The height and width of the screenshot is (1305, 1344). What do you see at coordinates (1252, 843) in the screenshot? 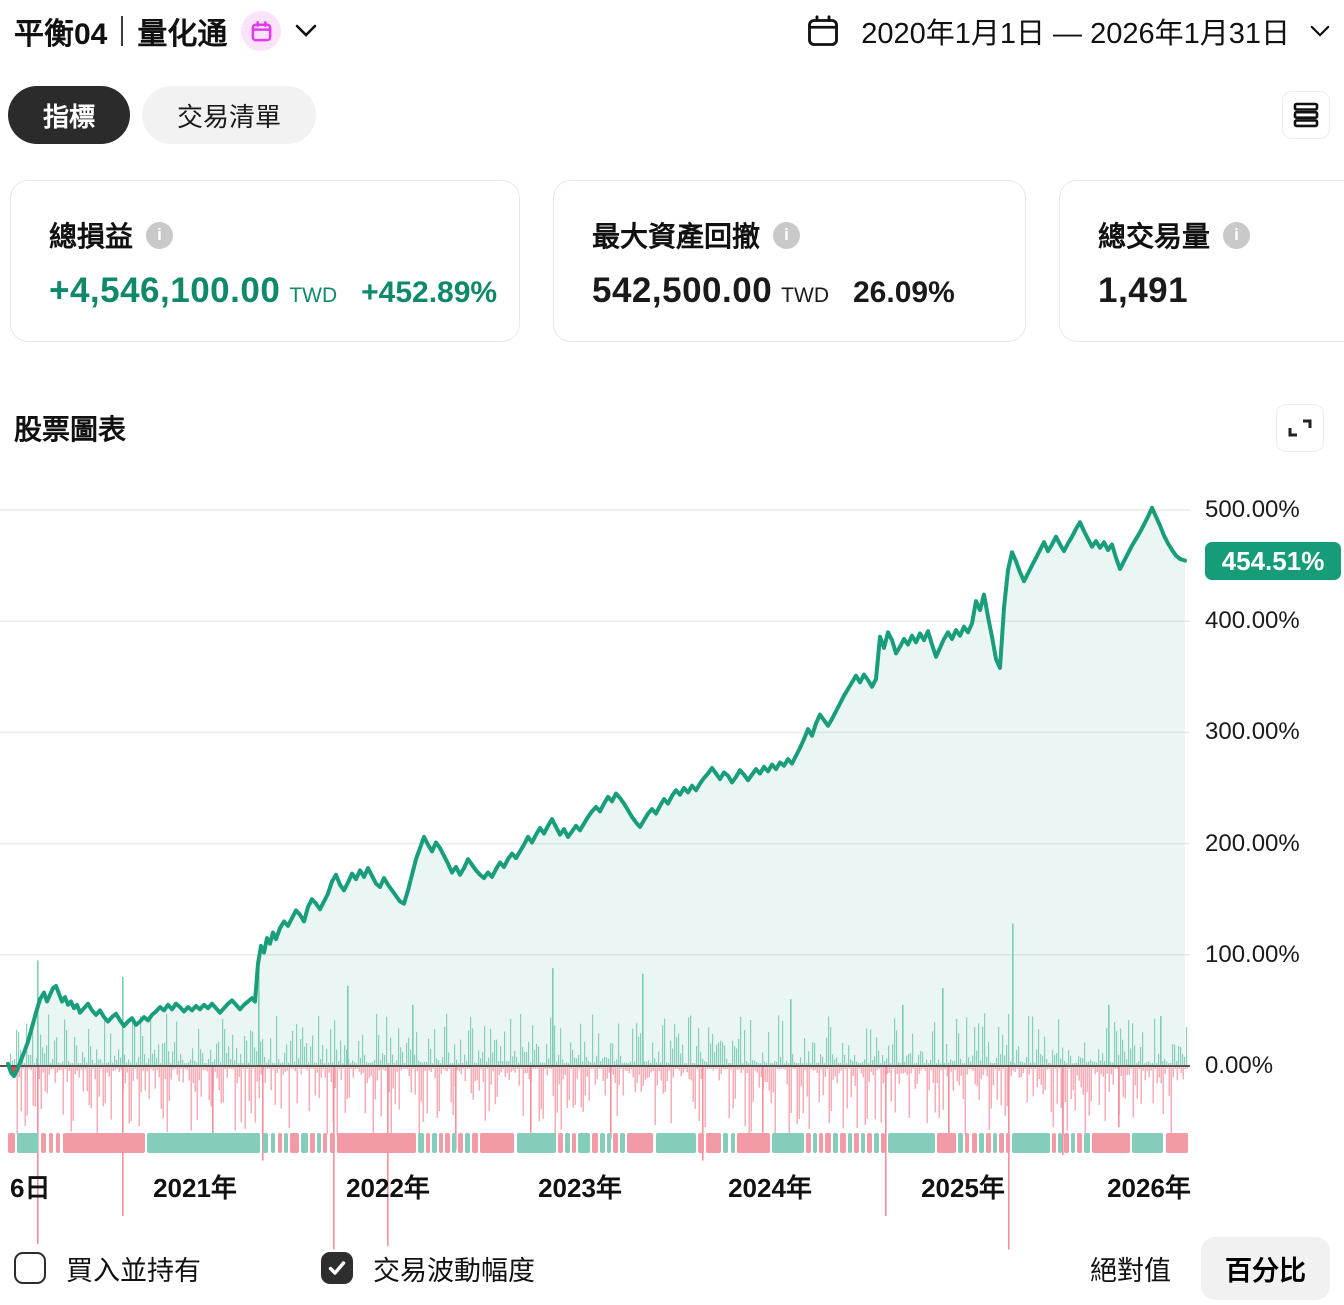
I see `y-tick-label: 200.00%` at bounding box center [1252, 843].